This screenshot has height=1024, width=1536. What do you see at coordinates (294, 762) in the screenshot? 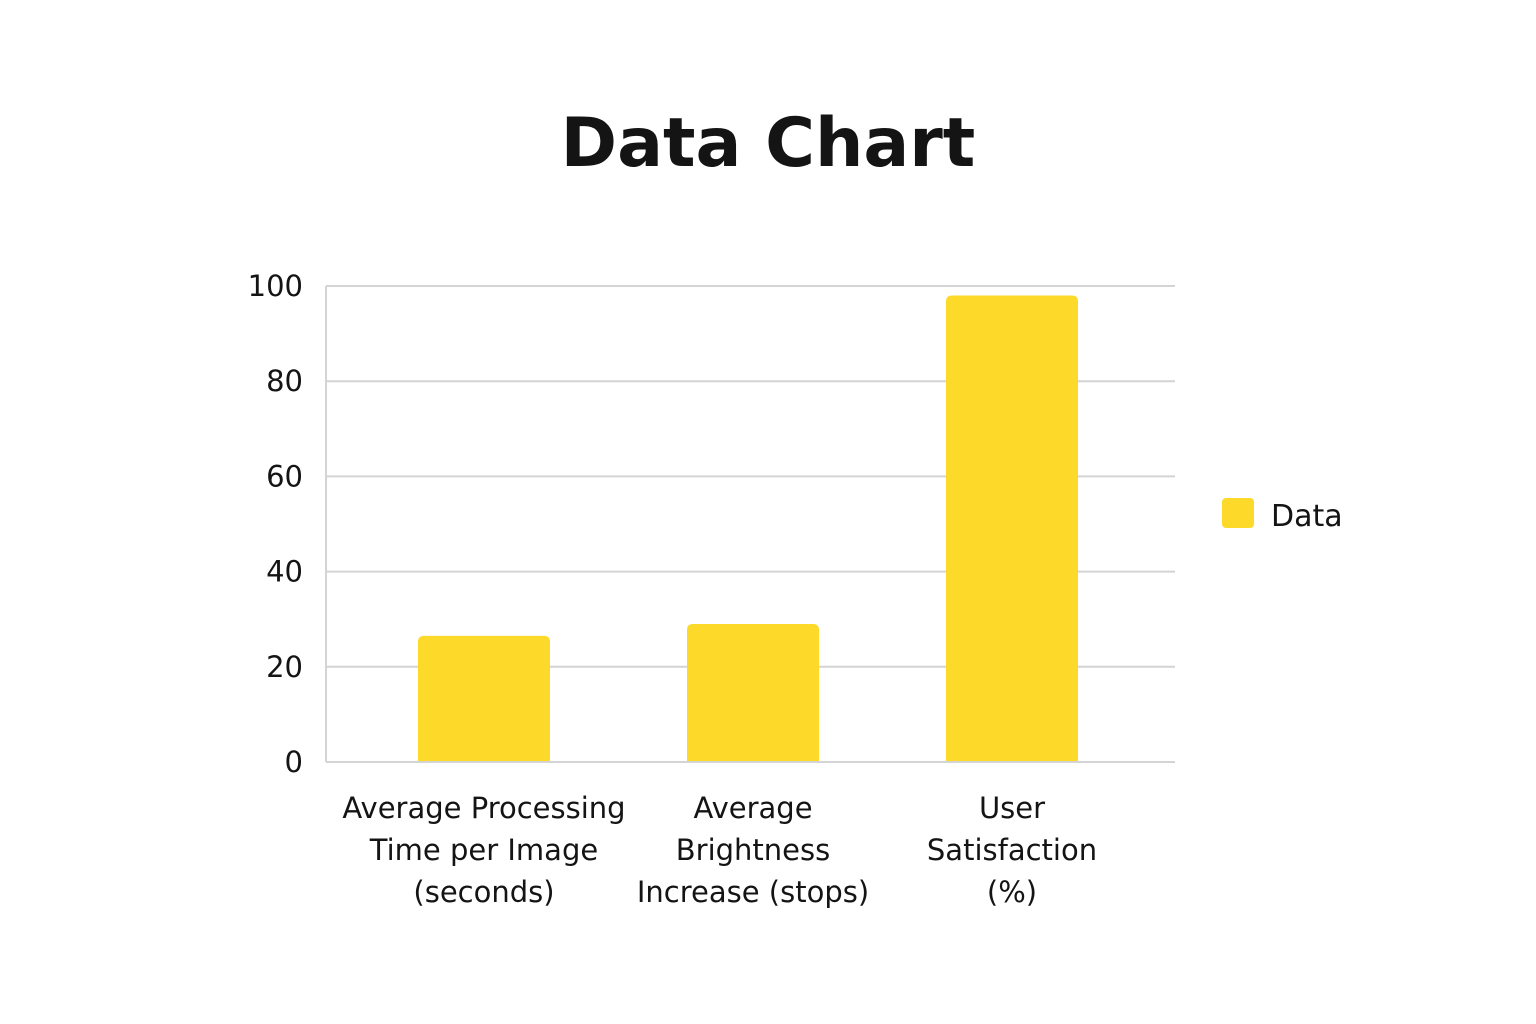
I see `y-tick-label: 0` at bounding box center [294, 762].